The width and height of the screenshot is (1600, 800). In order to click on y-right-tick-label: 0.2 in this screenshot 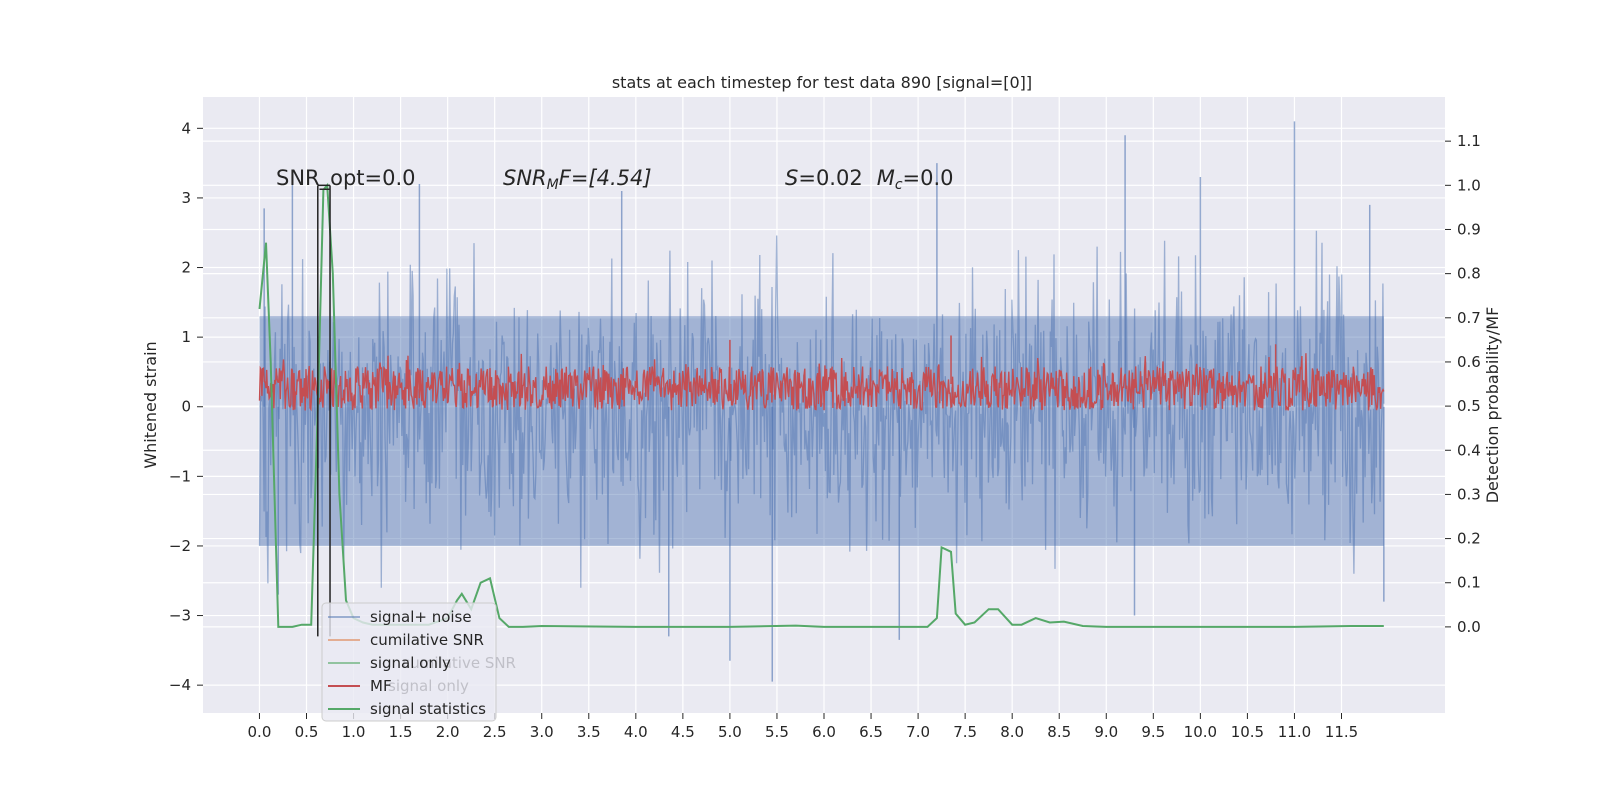, I will do `click(1469, 539)`.